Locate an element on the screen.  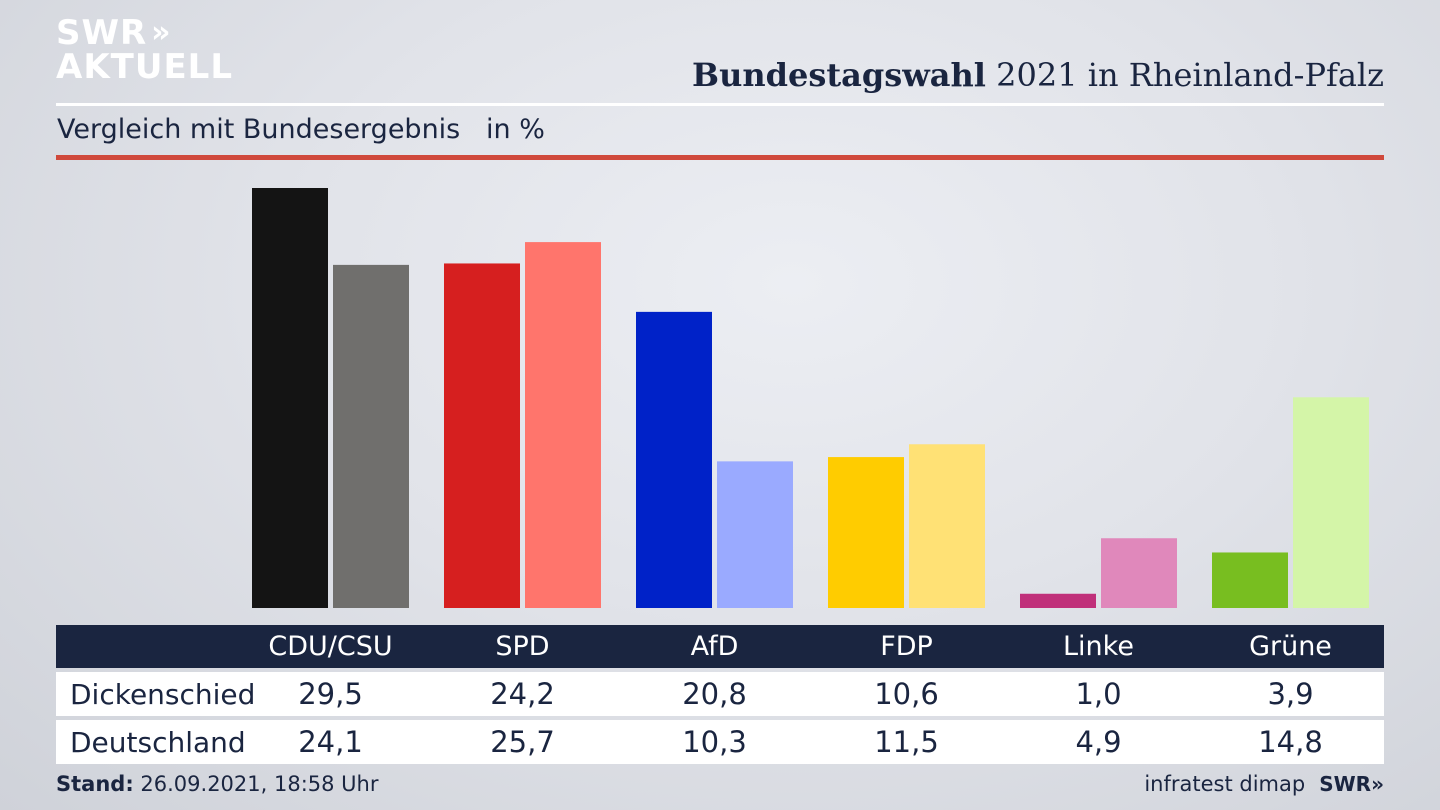
swr-aktuell-logo: SWR » AKTUELL is located at coordinates (145, 50).